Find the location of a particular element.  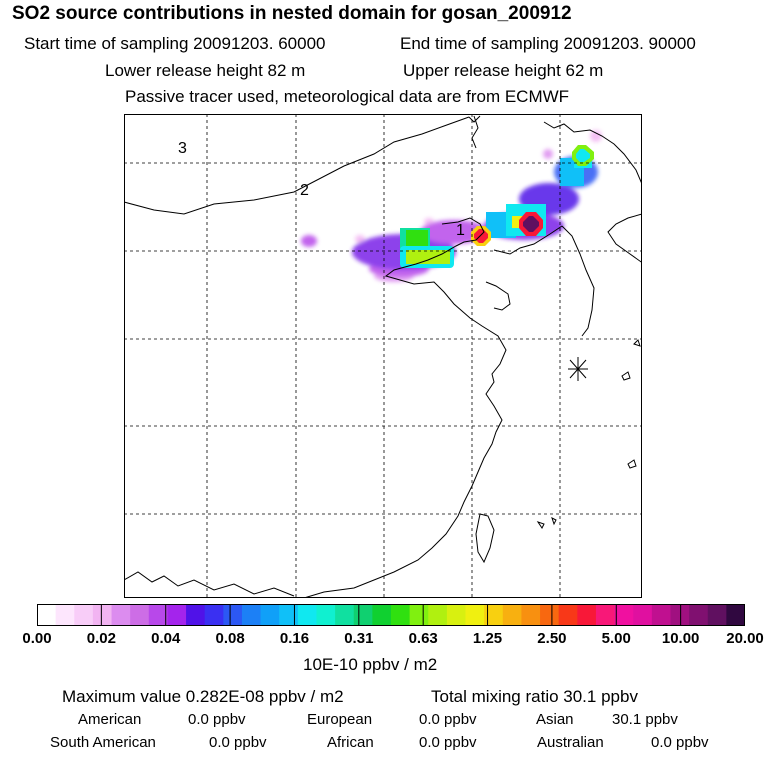

colorbar is located at coordinates (391, 615).